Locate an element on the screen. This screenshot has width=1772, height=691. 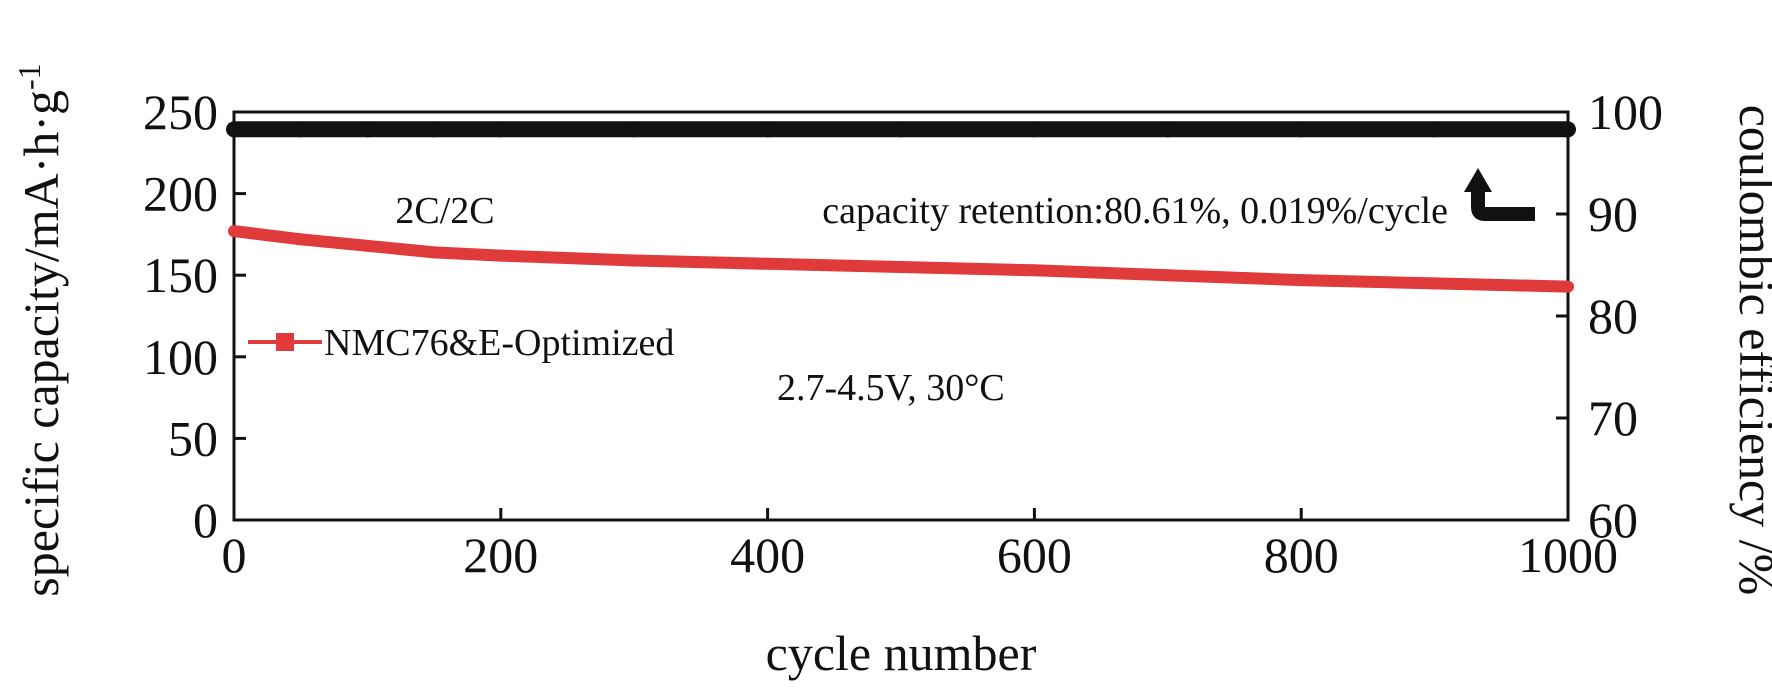
y2-tick-label: 80 is located at coordinates (1613, 316).